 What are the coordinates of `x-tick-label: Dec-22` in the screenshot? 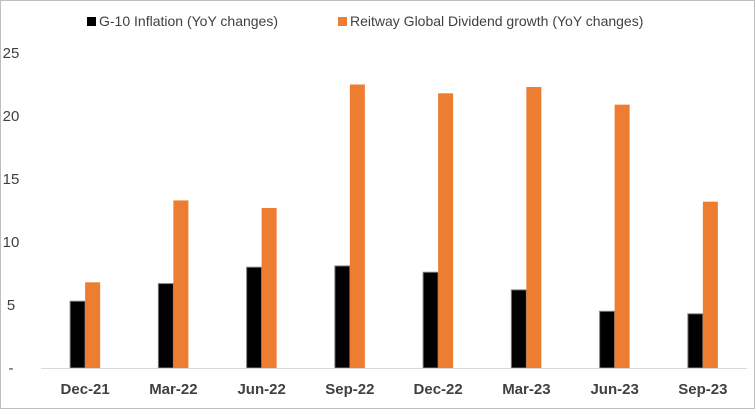 It's located at (438, 389).